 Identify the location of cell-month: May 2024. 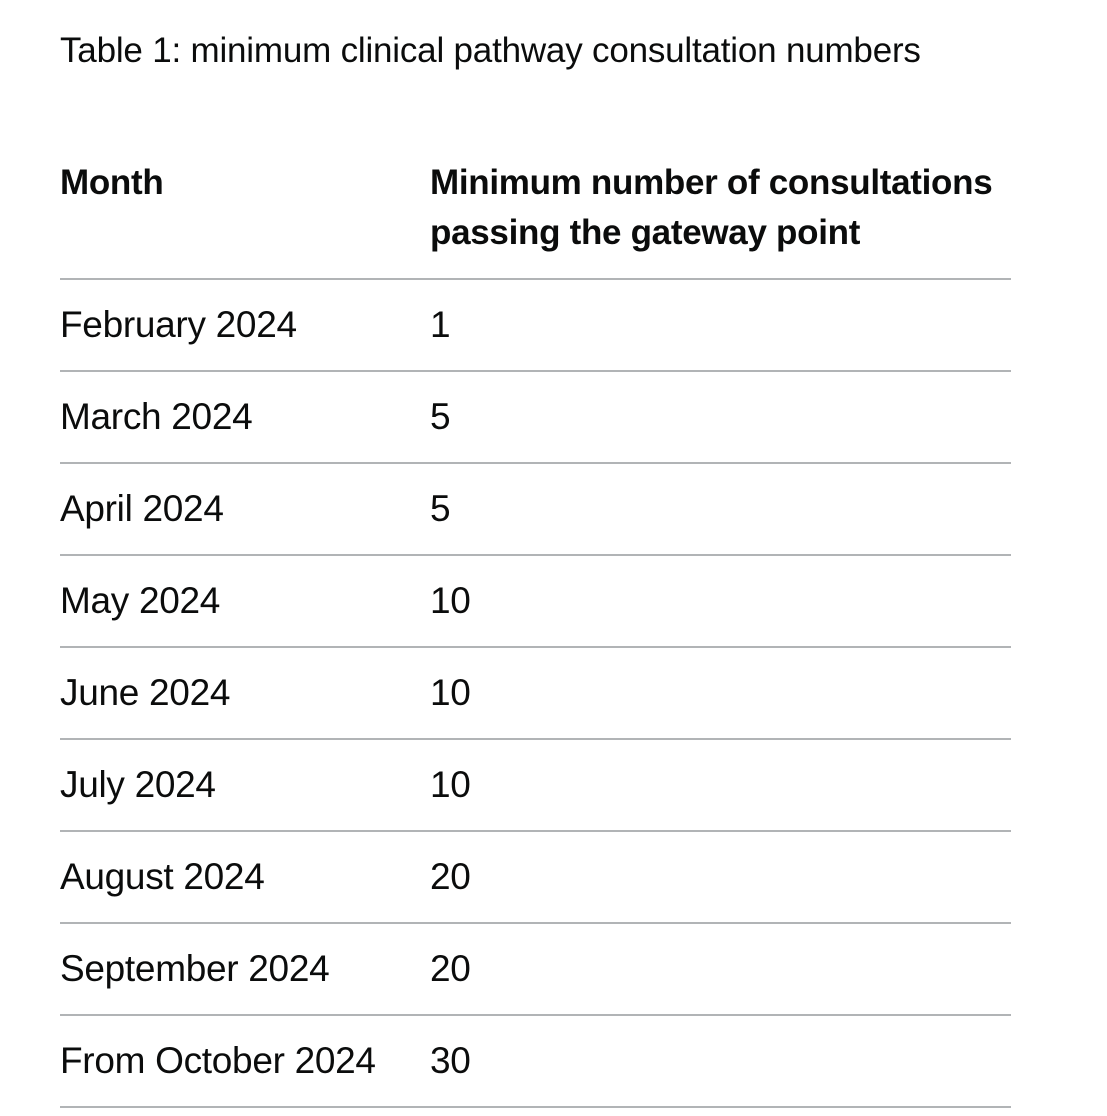
(245, 601).